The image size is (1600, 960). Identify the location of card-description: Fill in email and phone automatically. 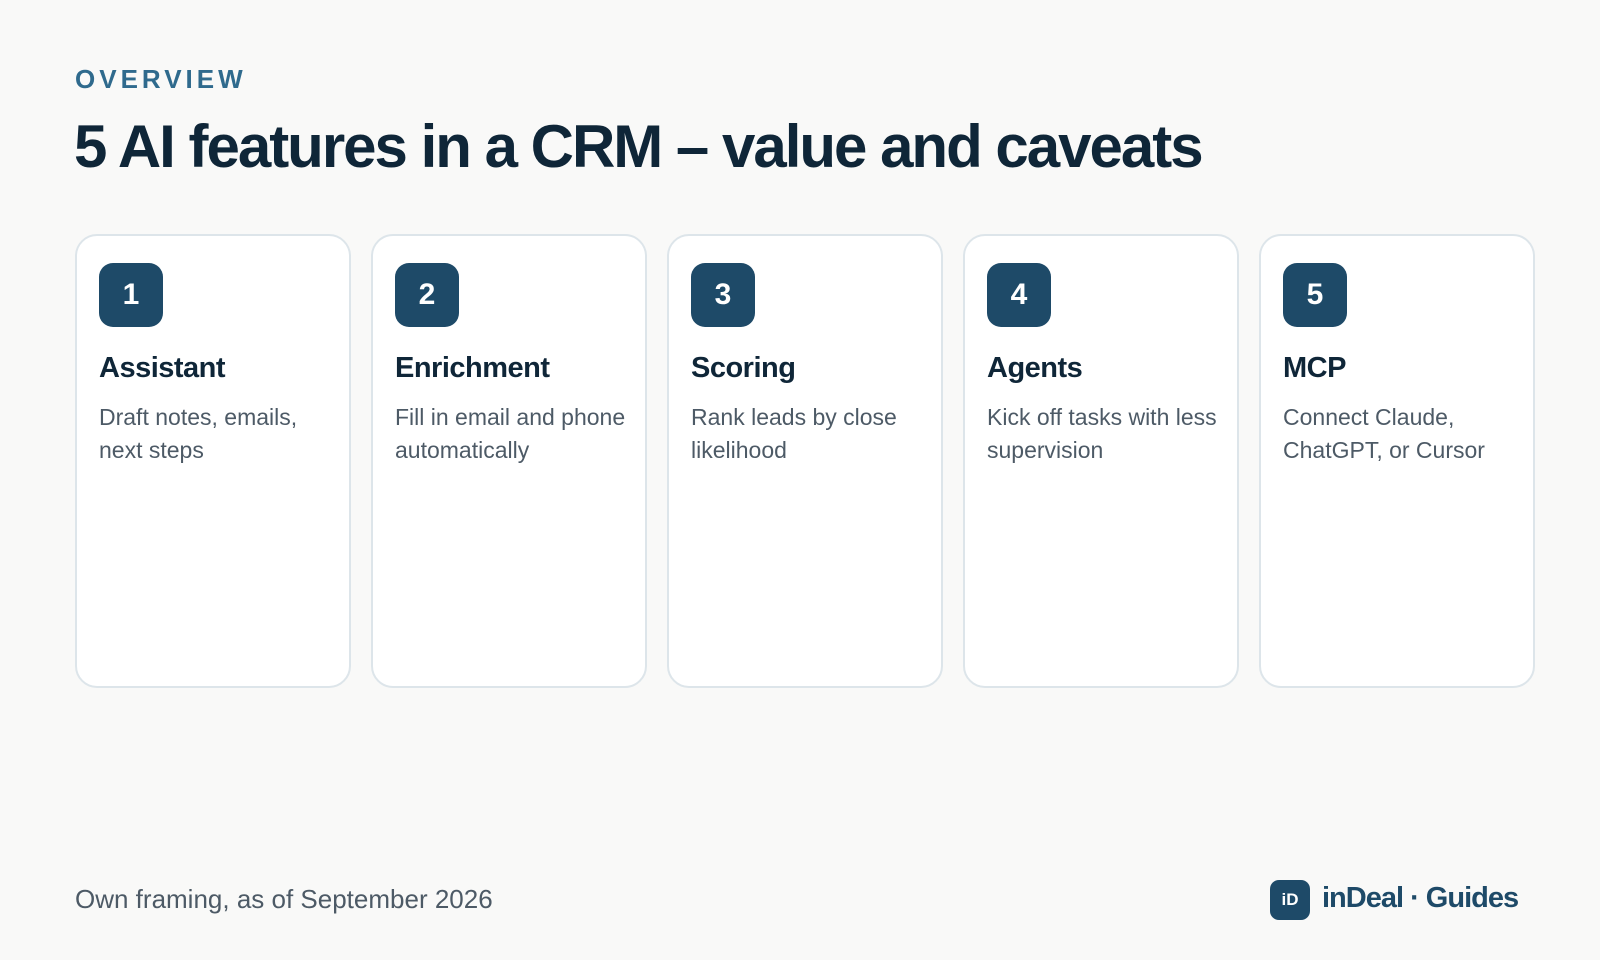
(510, 433).